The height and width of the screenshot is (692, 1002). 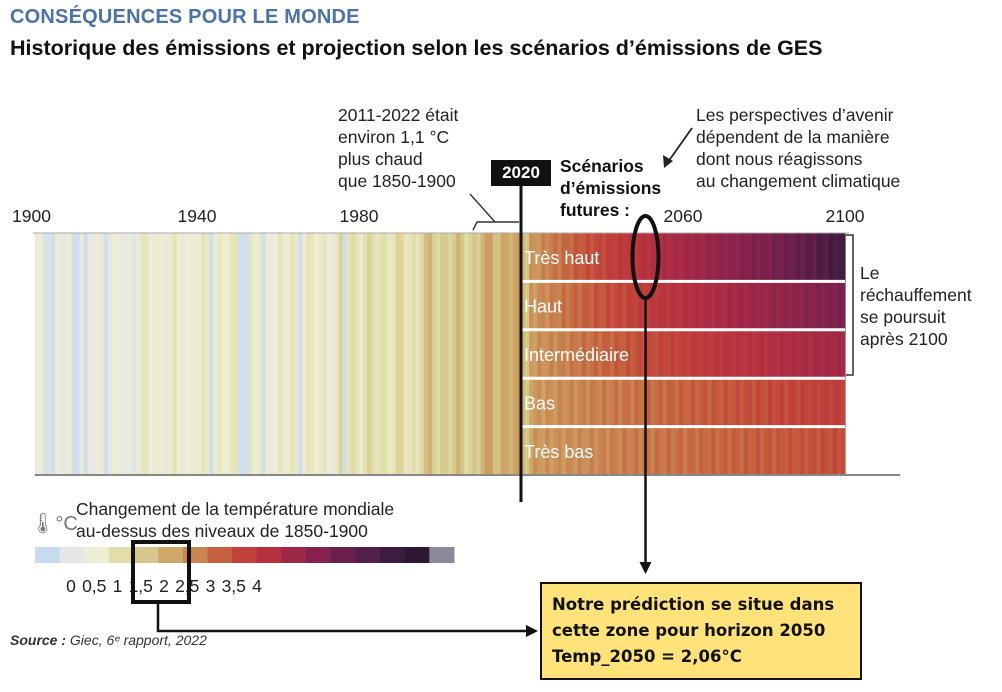 What do you see at coordinates (689, 630) in the screenshot?
I see `callout-line: cette zone pour horizon 2050` at bounding box center [689, 630].